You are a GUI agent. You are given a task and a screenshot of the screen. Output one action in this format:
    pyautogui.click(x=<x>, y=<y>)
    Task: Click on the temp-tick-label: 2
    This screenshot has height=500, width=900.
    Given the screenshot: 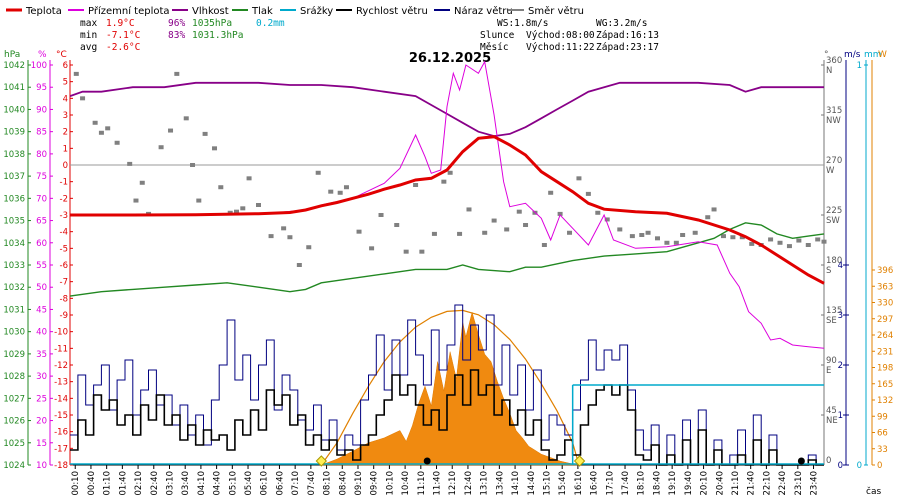 What is the action you would take?
    pyautogui.click(x=65, y=133)
    